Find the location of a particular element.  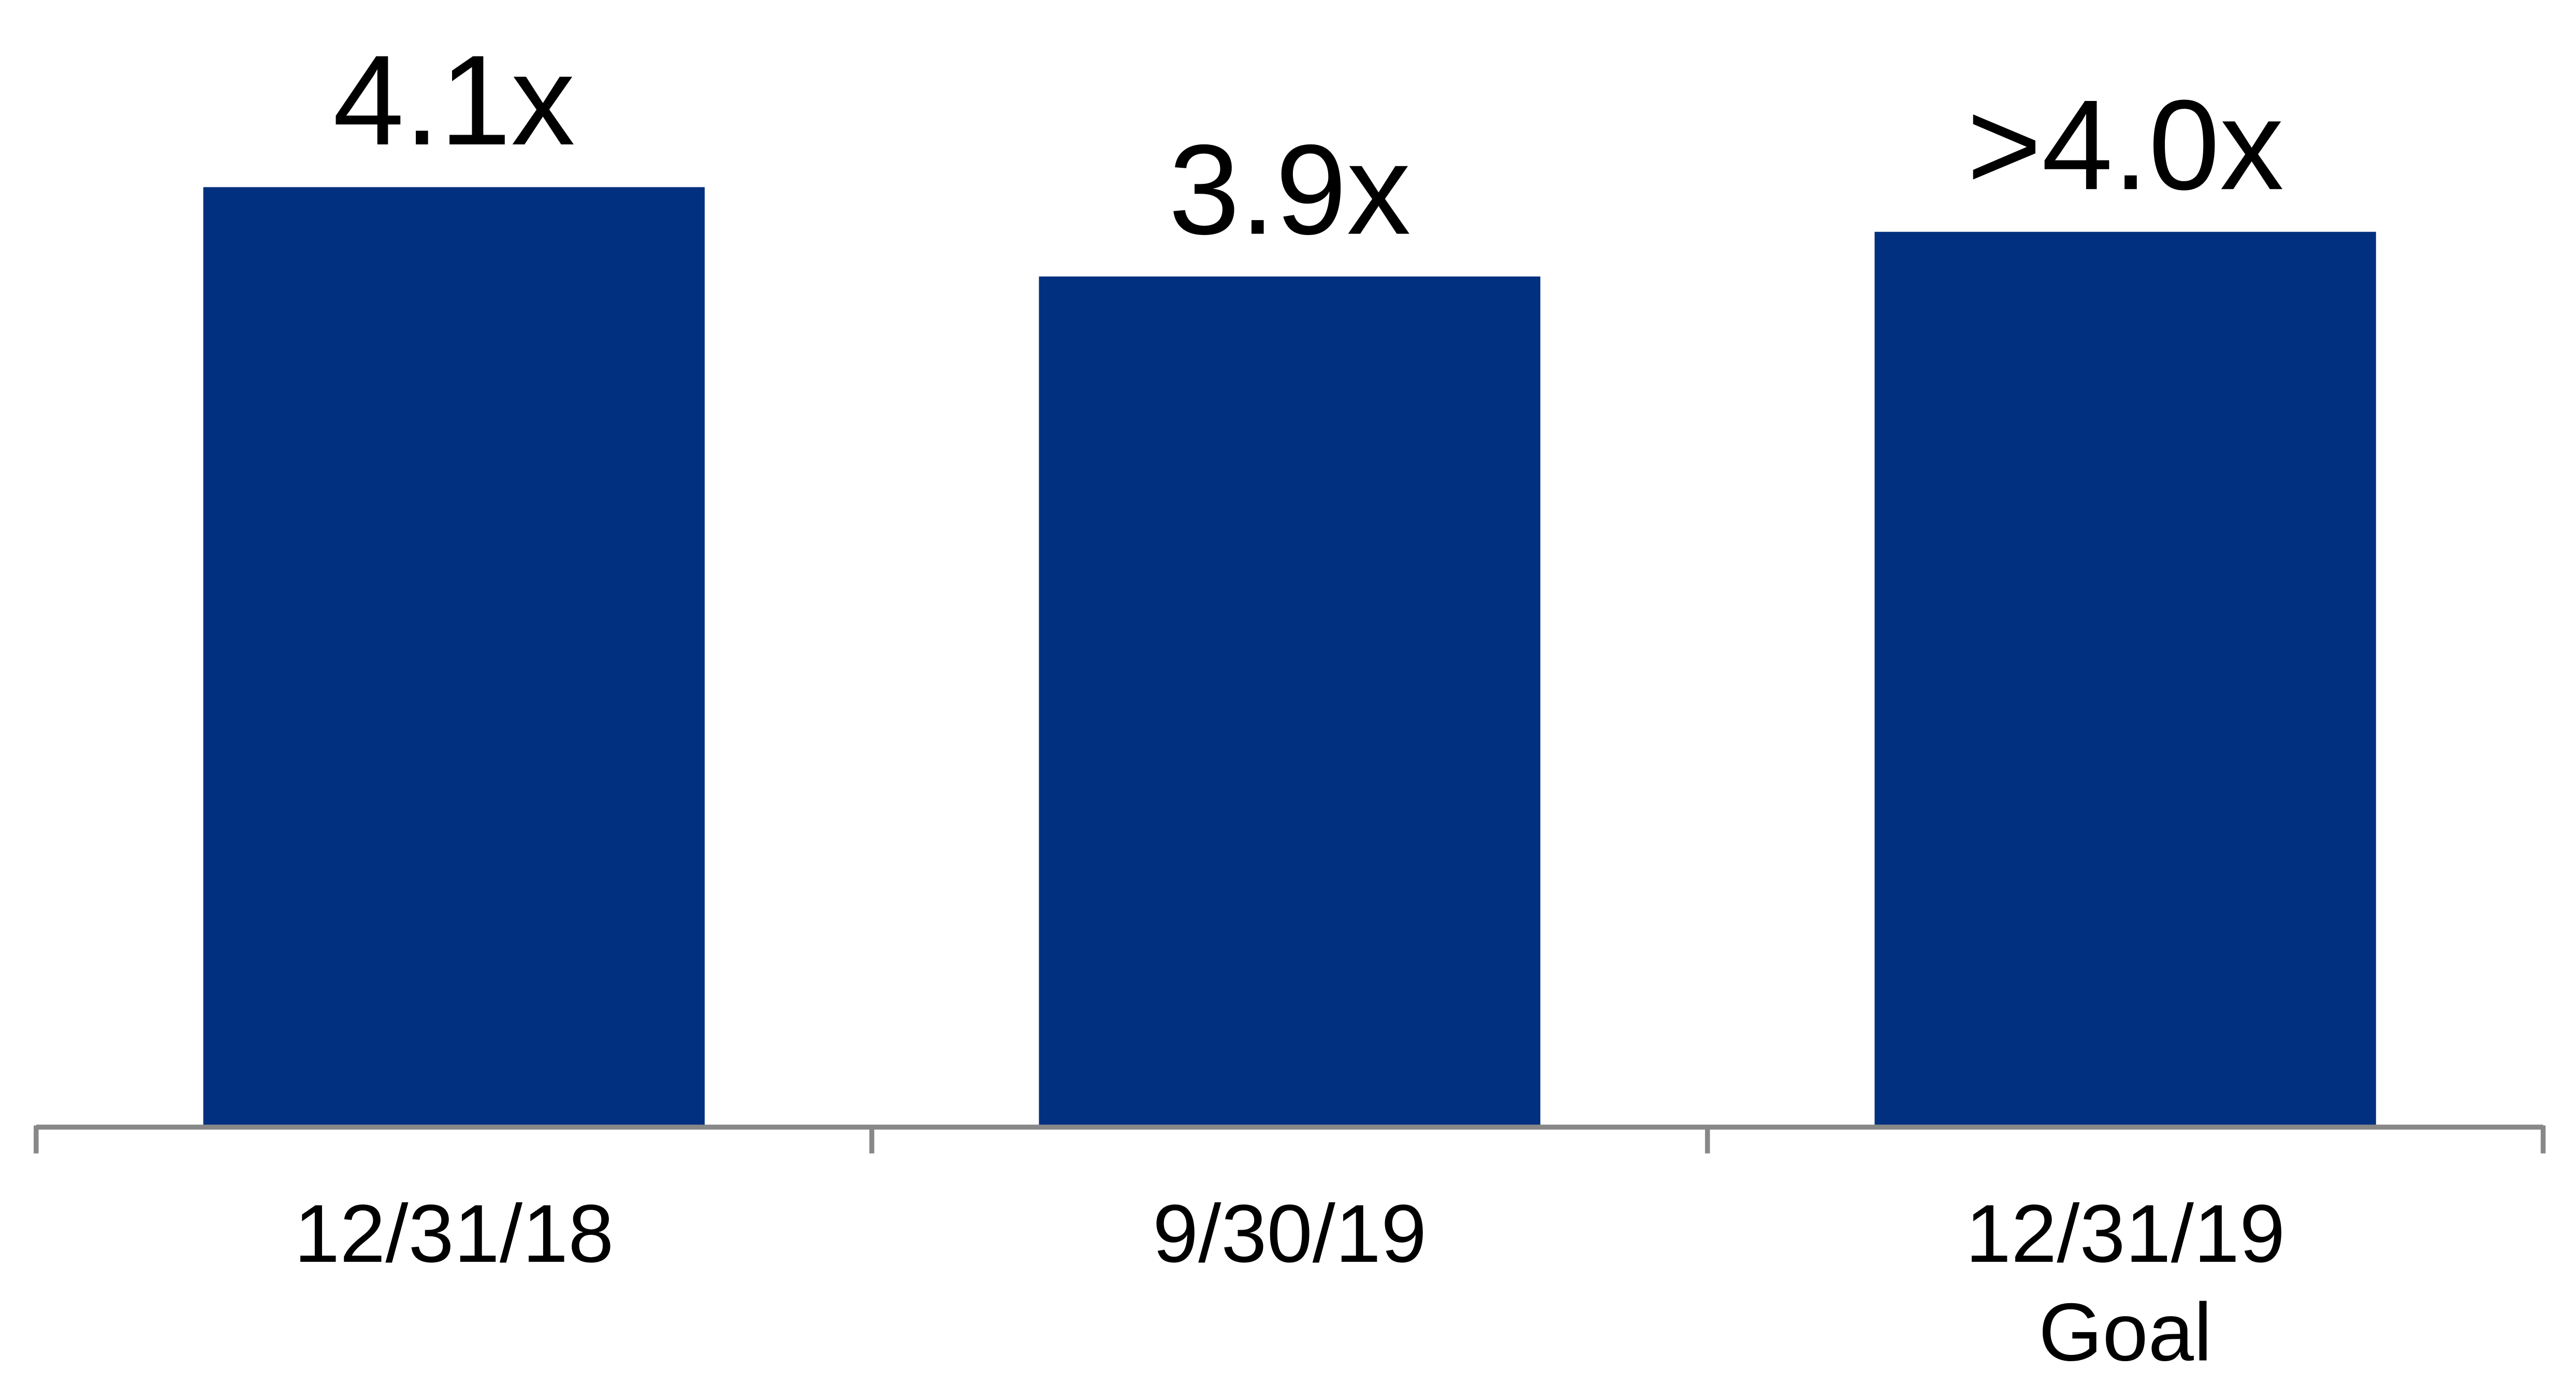

value-label: >4.0x is located at coordinates (2125, 145).